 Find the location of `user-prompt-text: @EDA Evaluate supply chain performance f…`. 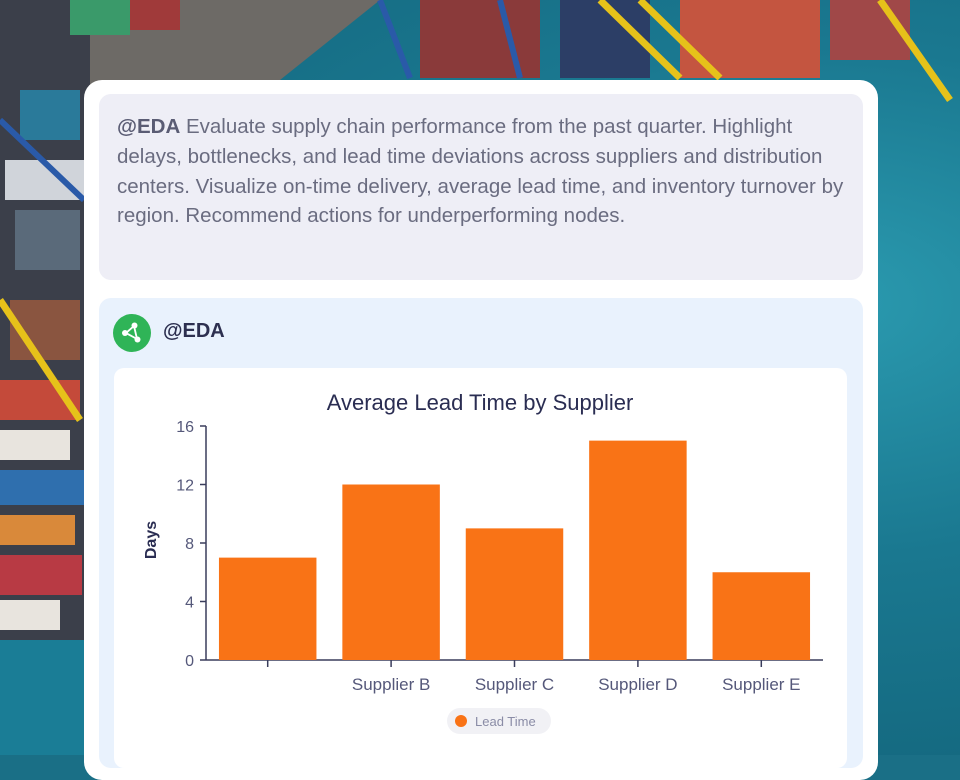

user-prompt-text: @EDA Evaluate supply chain performance f… is located at coordinates (482, 171).